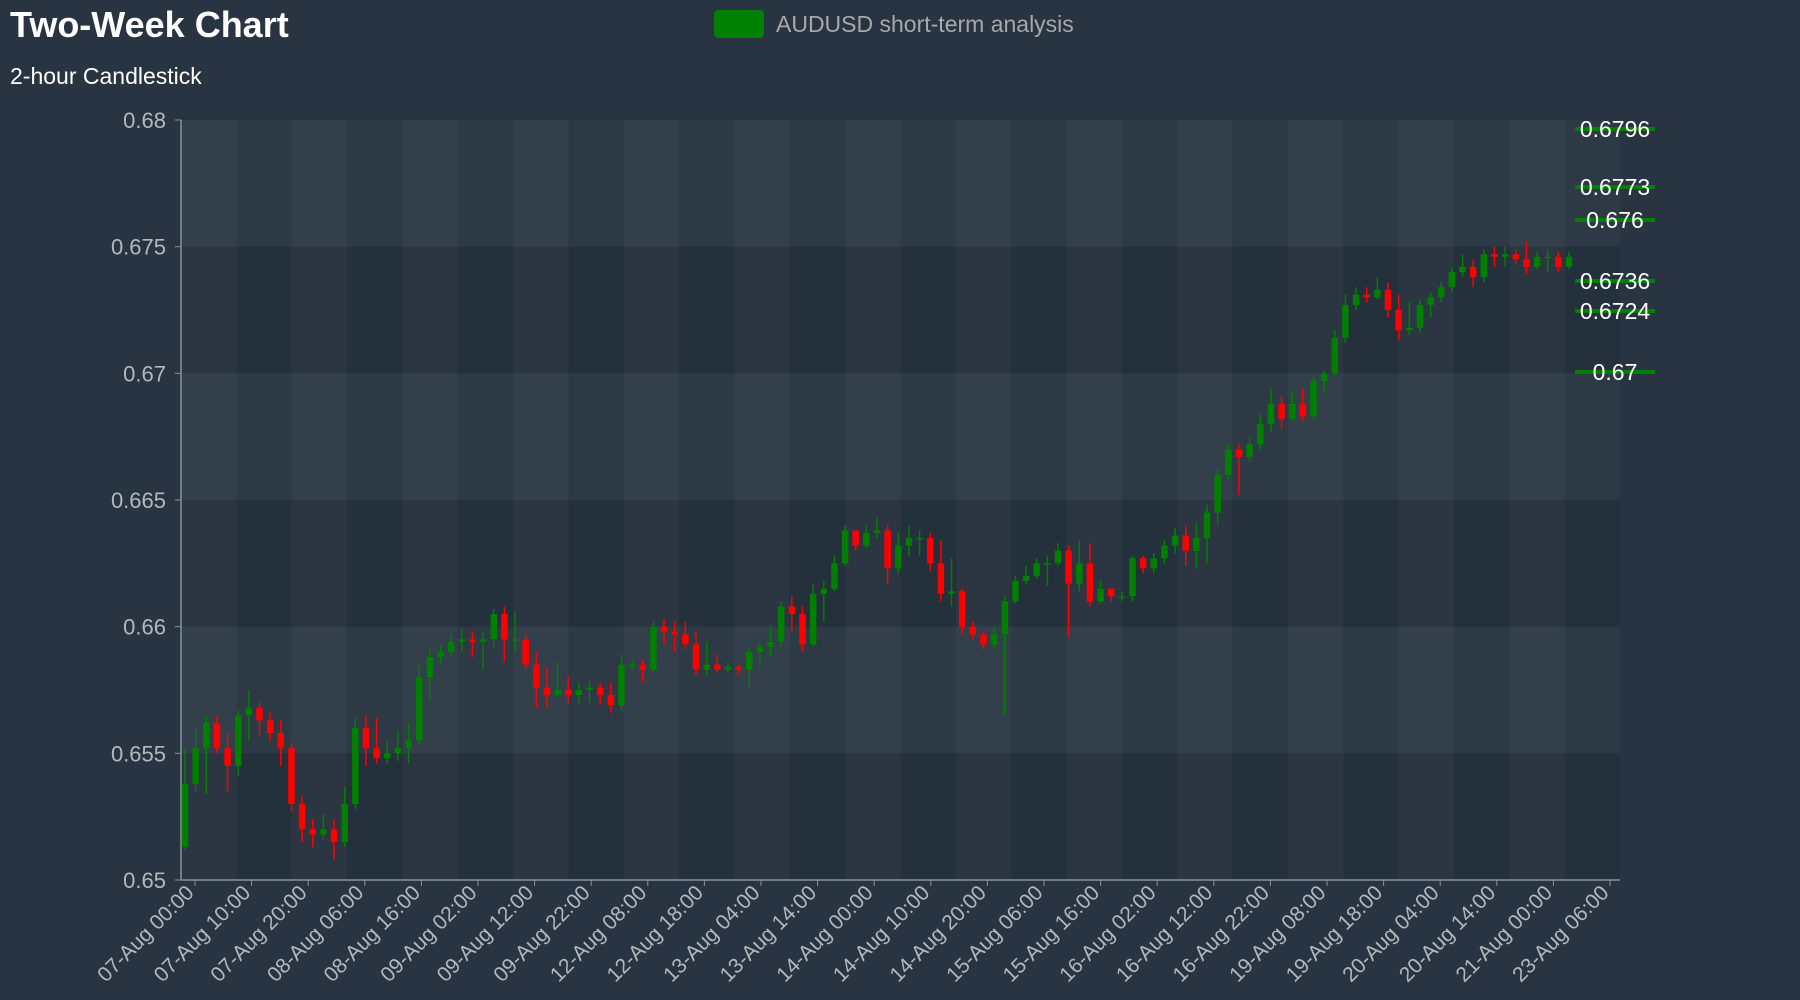 The width and height of the screenshot is (1800, 1000). I want to click on price-level-label: 0.6736, so click(1615, 281).